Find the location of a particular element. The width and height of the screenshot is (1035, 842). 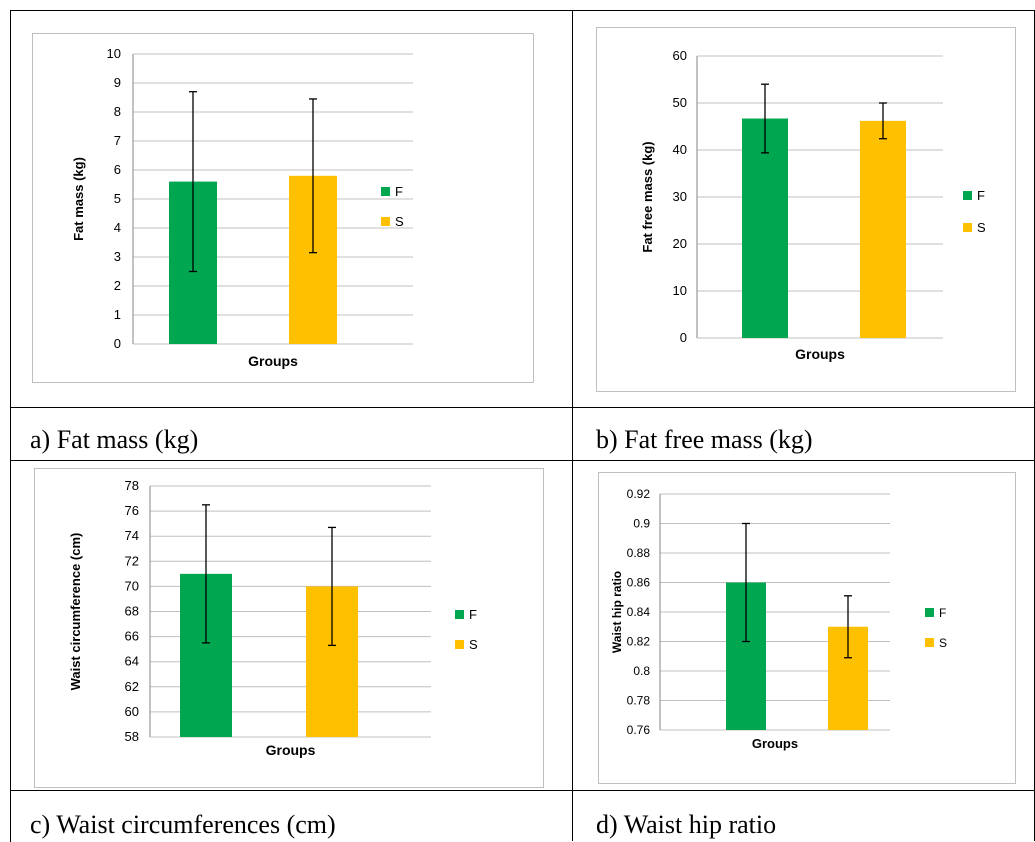

y-tick-label: 66 is located at coordinates (132, 636).